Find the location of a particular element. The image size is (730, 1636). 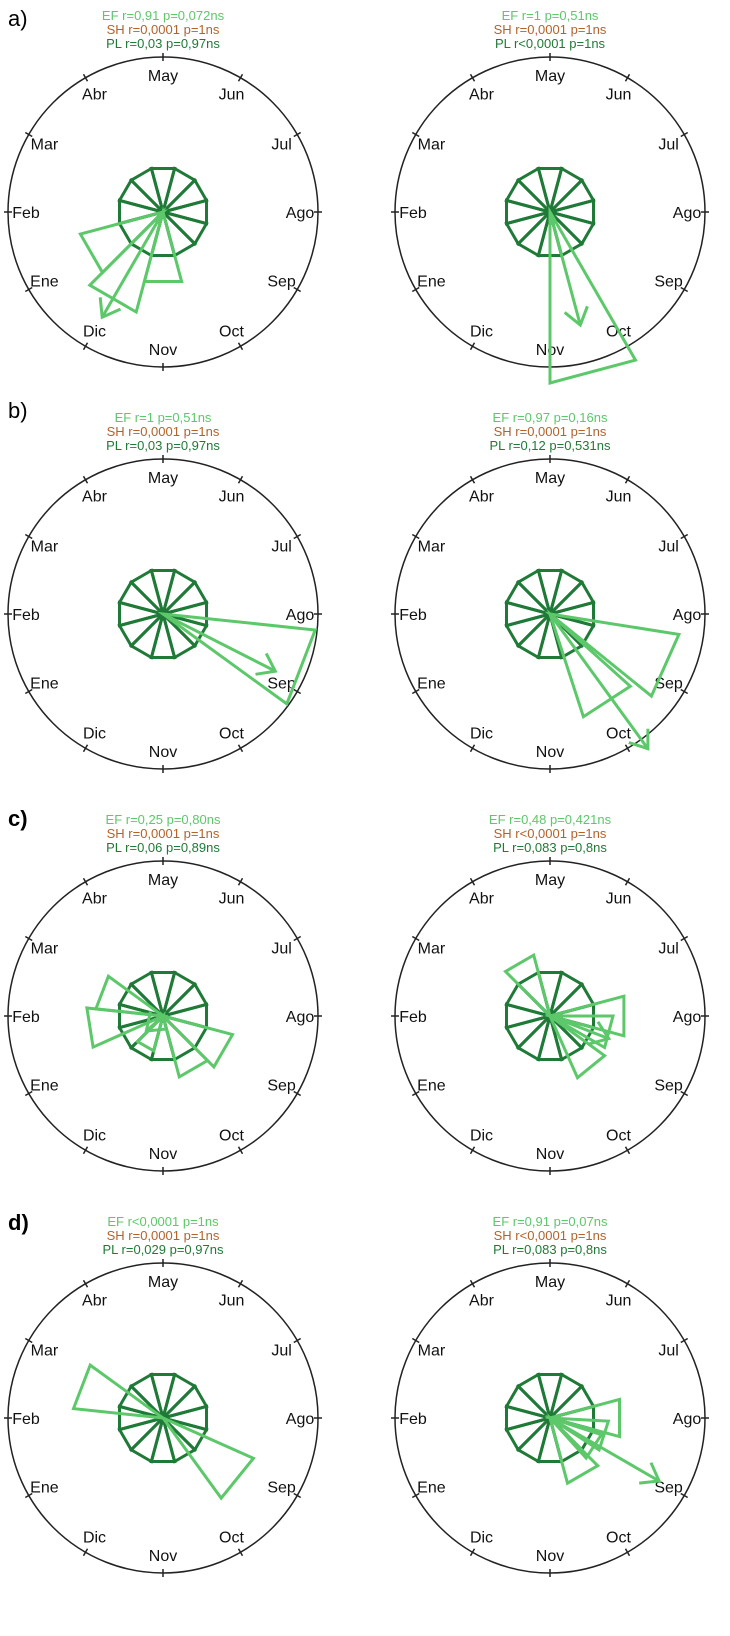

stat-pl: PL r=0,12 p=0,531ns is located at coordinates (550, 445).